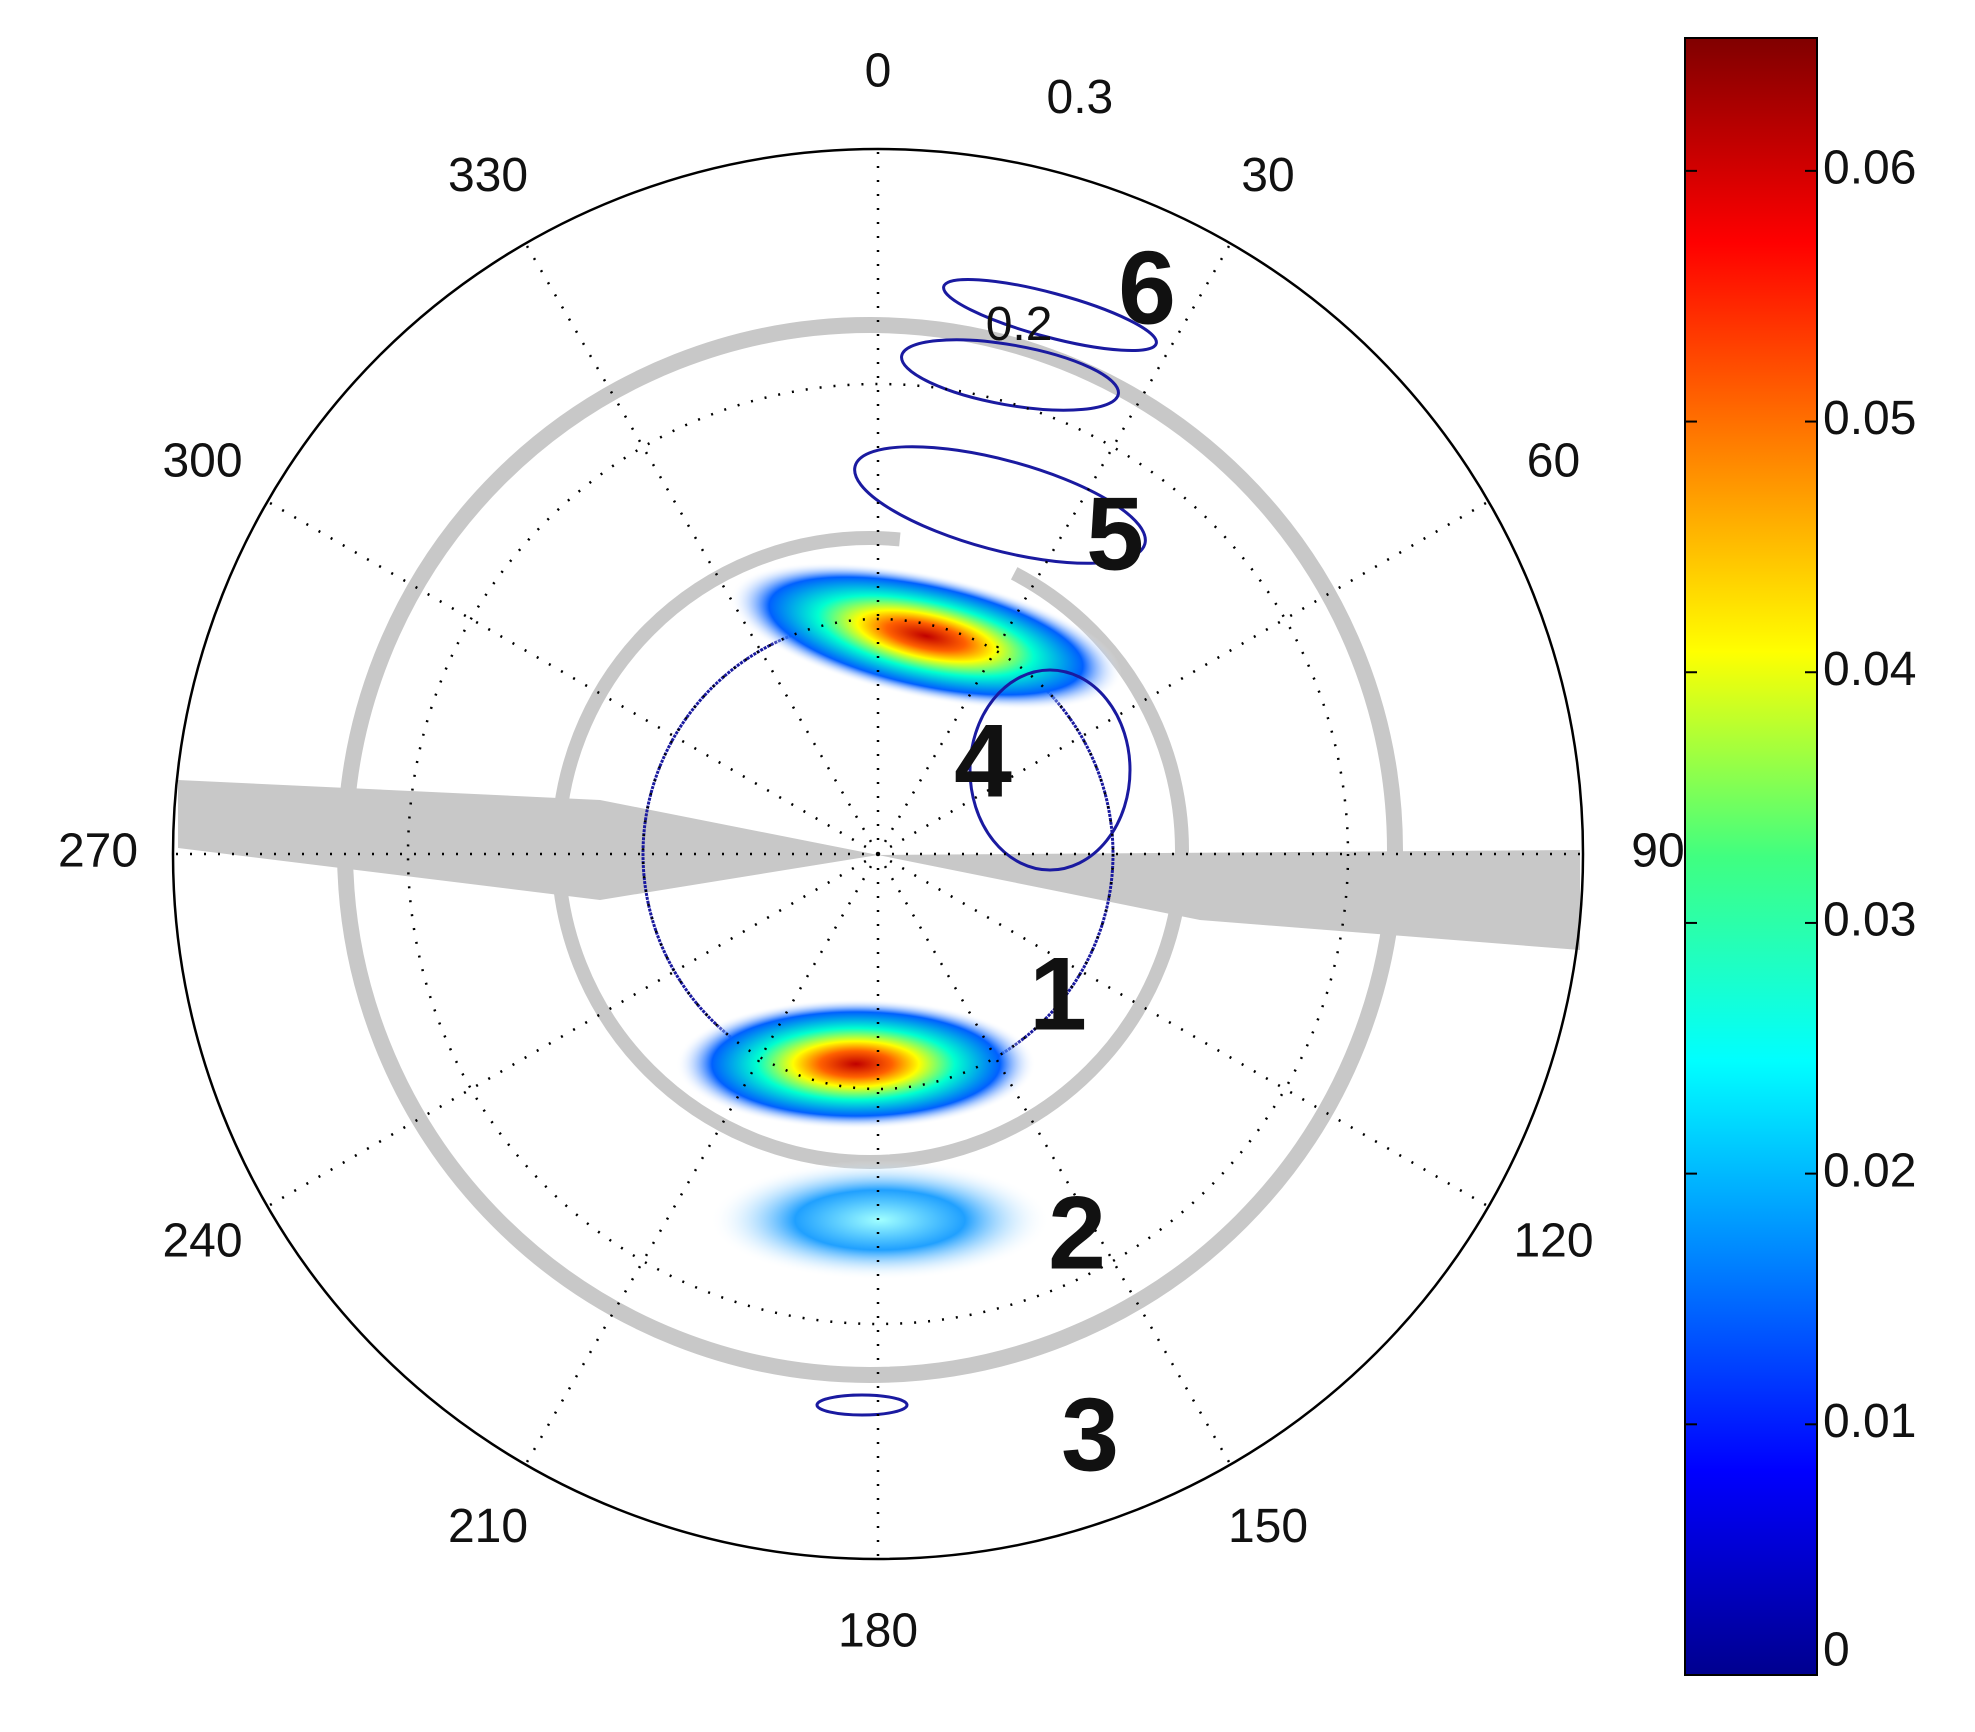  I want to click on annotation: 3, so click(1090, 1435).